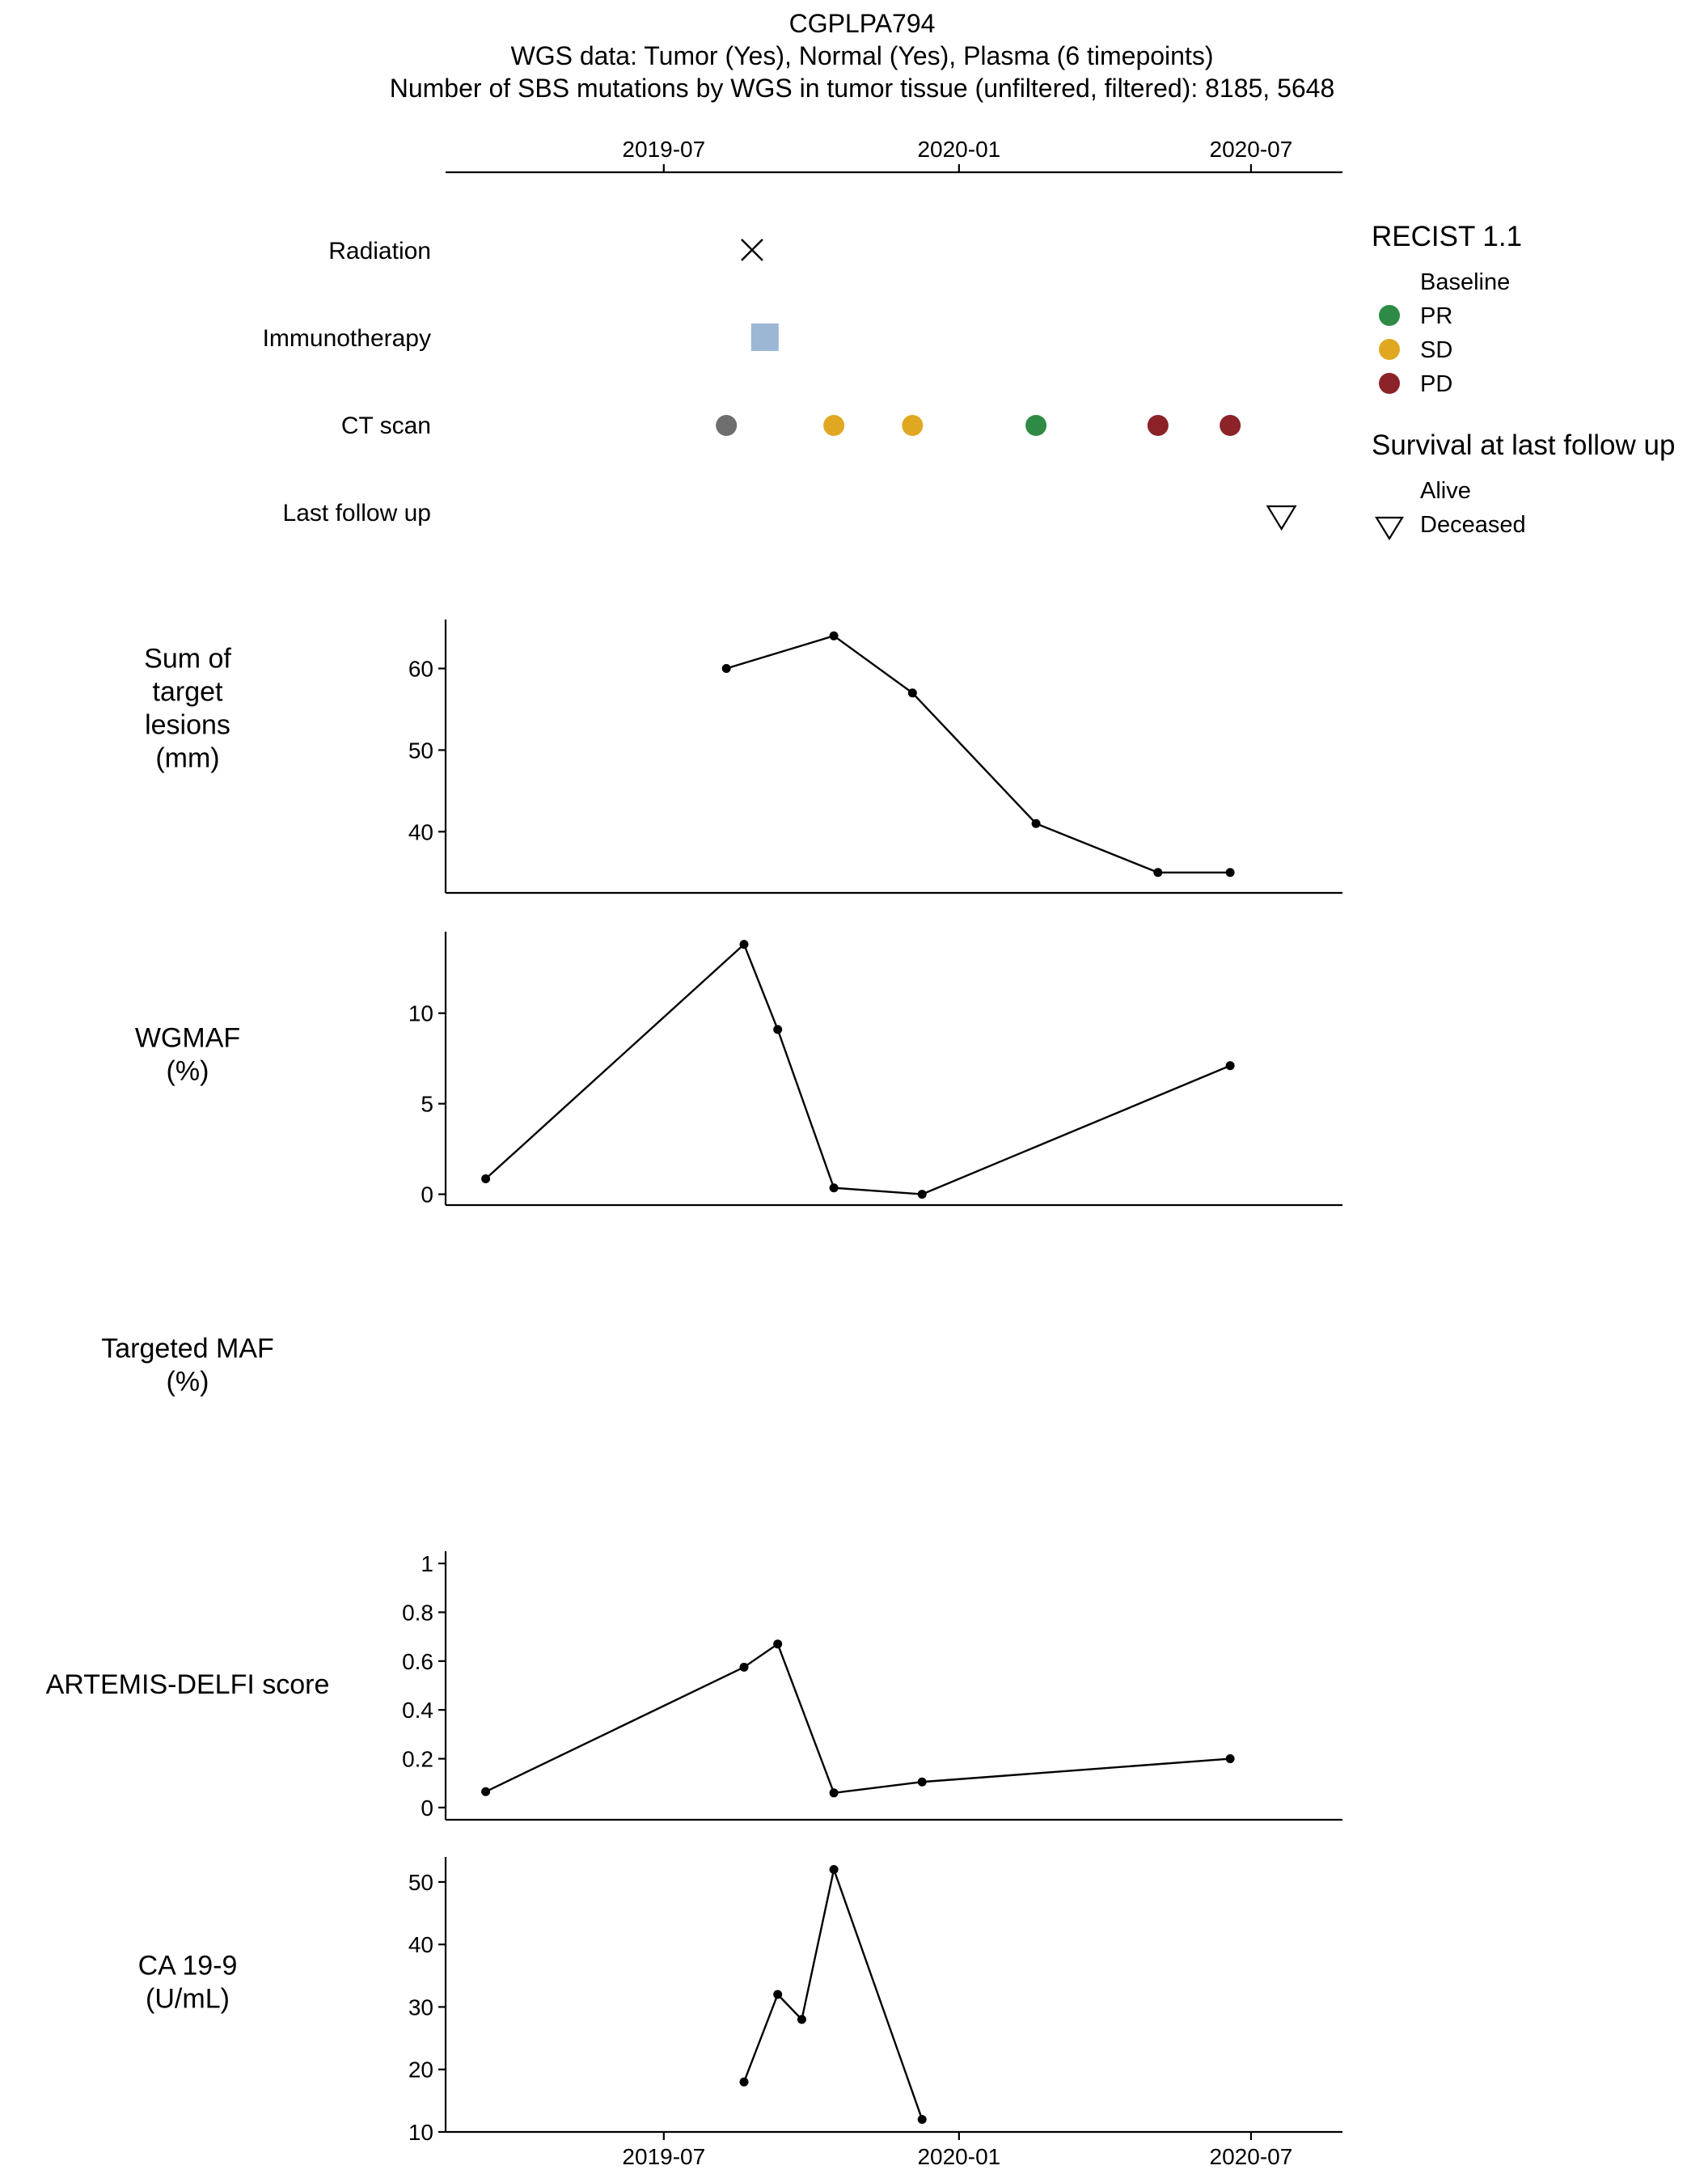 The height and width of the screenshot is (2174, 1708). I want to click on top-date-axis: 2019-07 2020-01 2020-07, so click(894, 155).